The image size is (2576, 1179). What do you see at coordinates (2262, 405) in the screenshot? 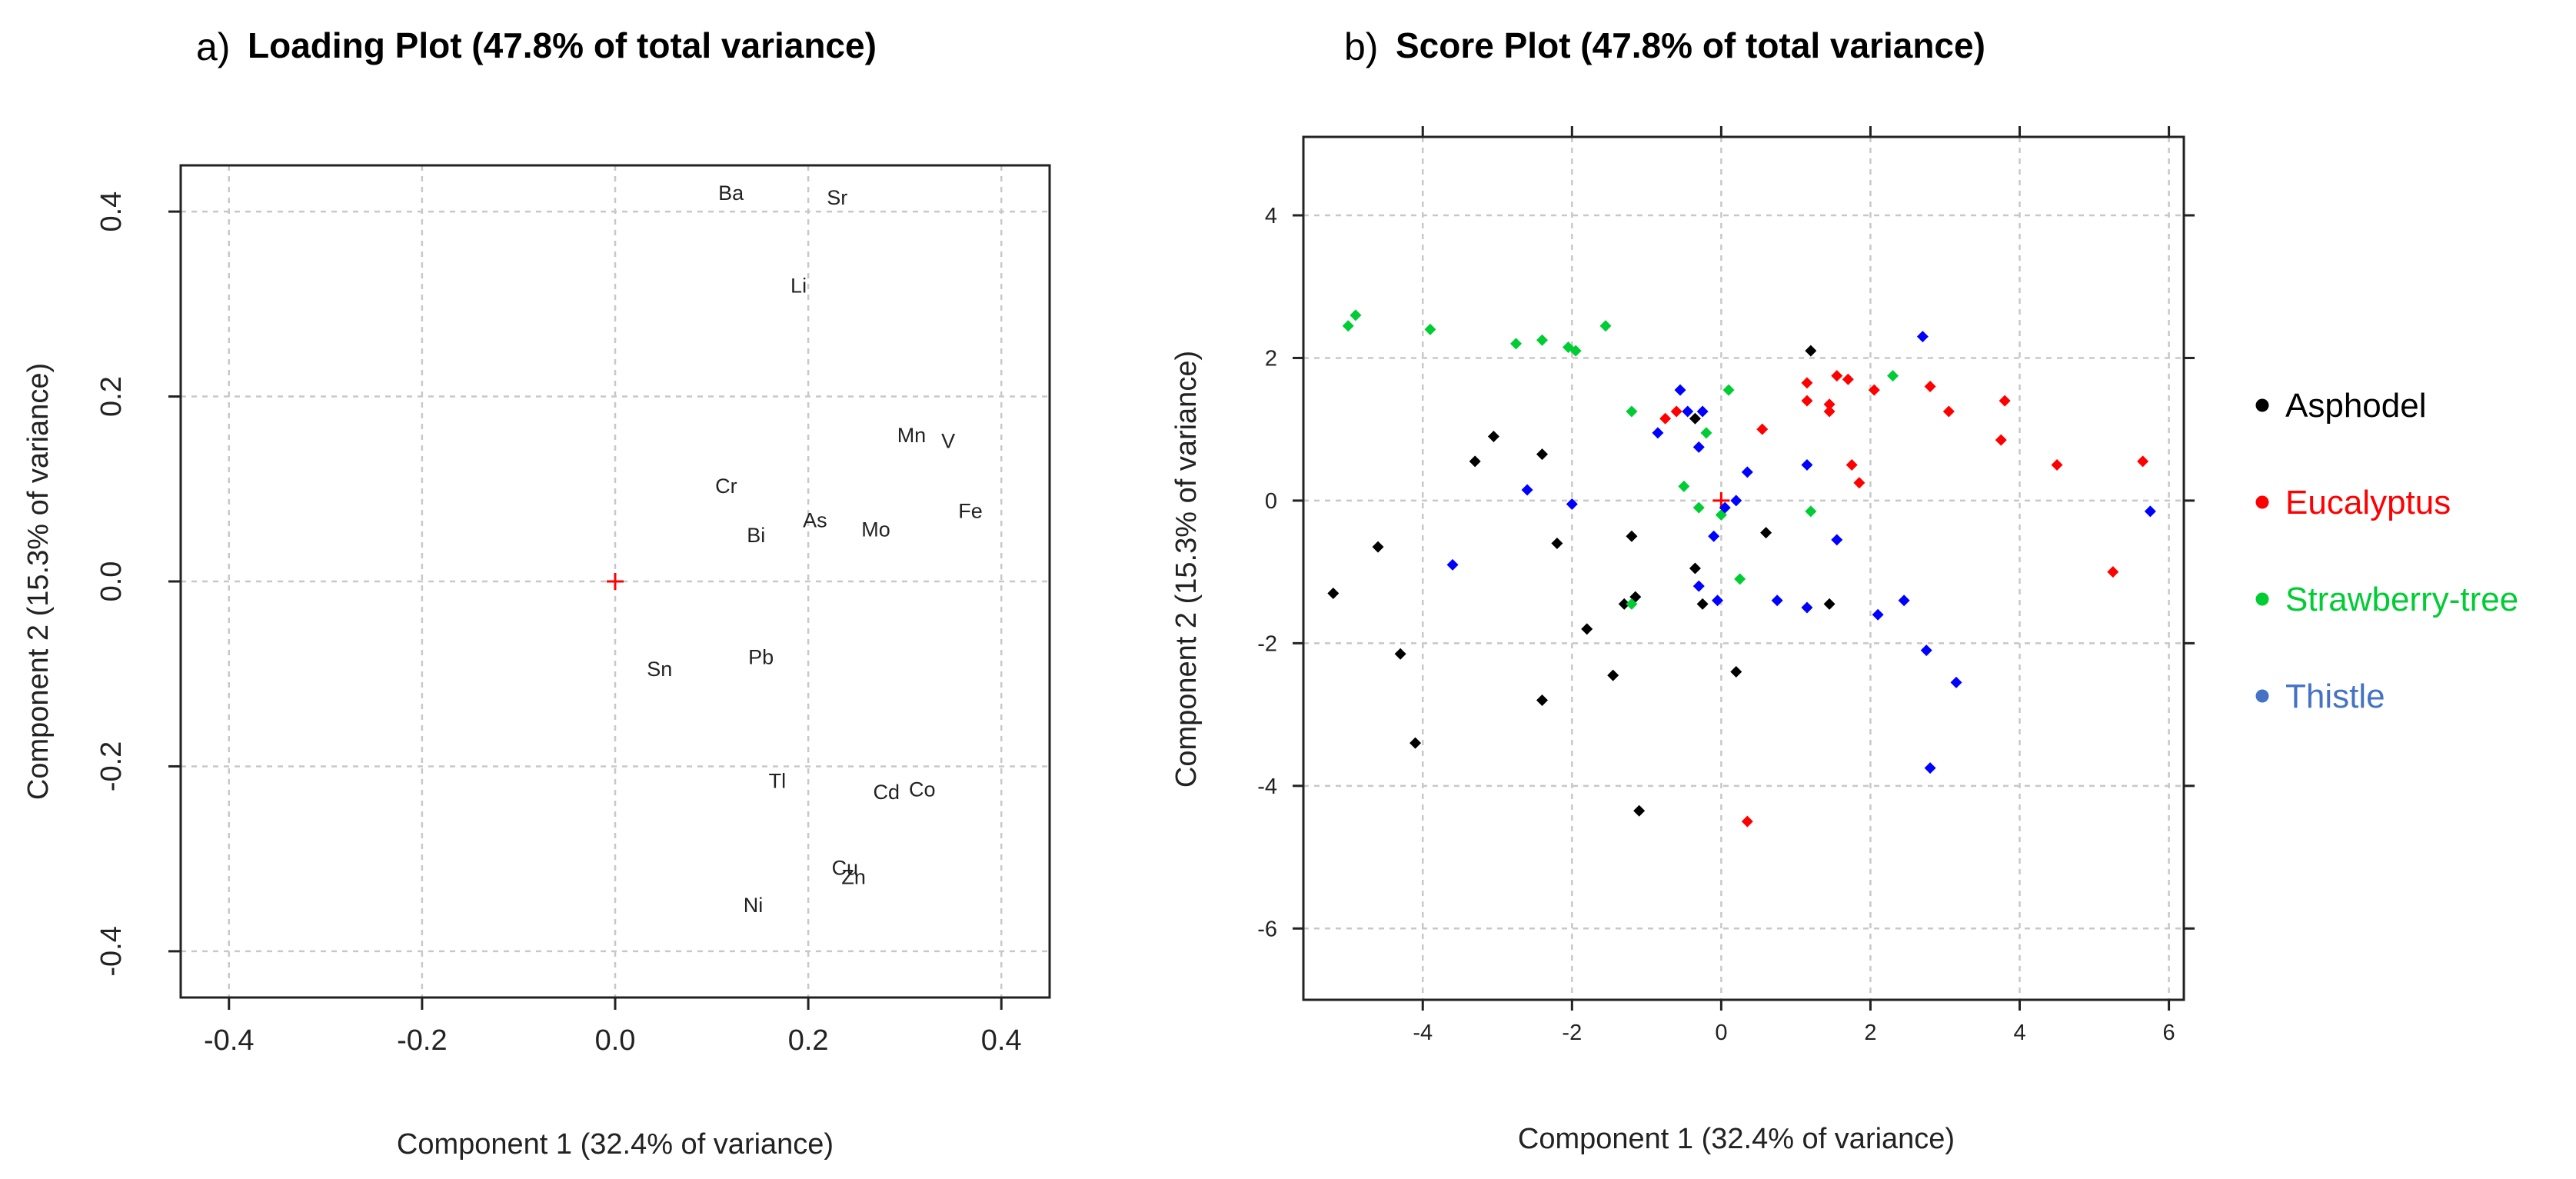
I see `legend-marker-asphodel` at bounding box center [2262, 405].